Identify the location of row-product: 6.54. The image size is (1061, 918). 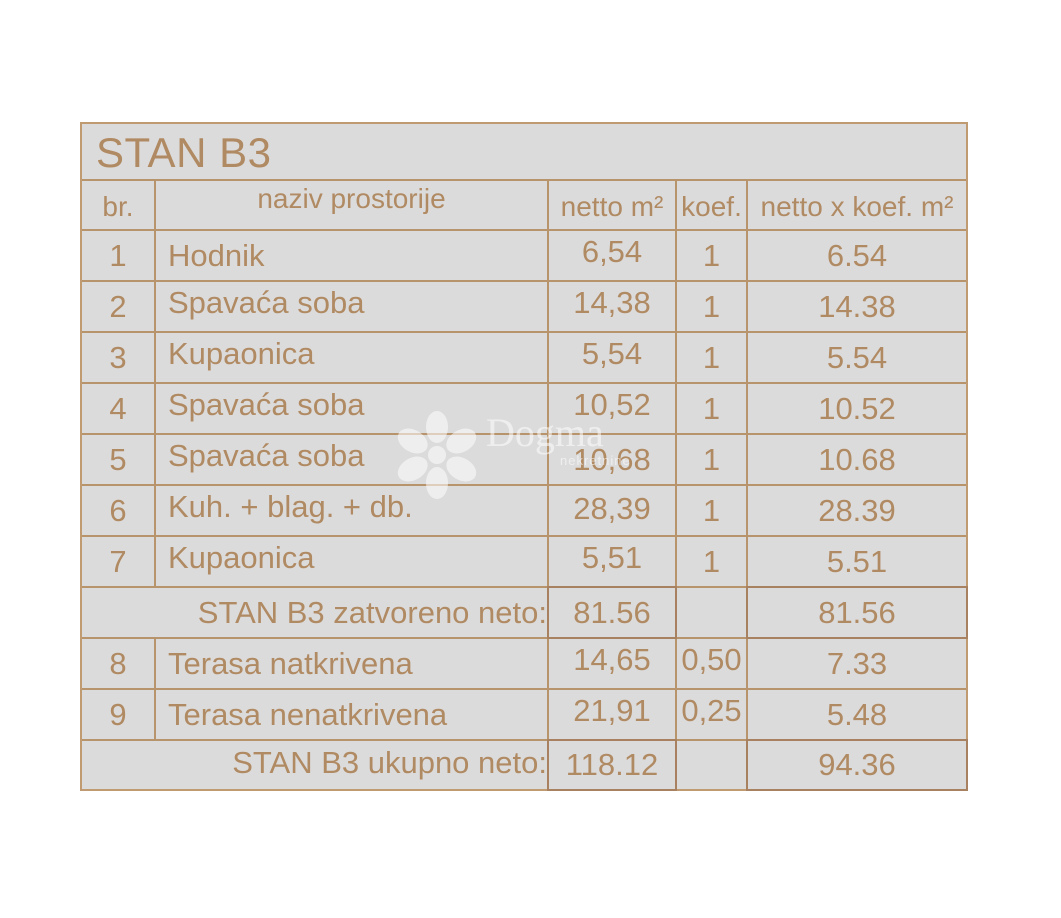
(857, 255).